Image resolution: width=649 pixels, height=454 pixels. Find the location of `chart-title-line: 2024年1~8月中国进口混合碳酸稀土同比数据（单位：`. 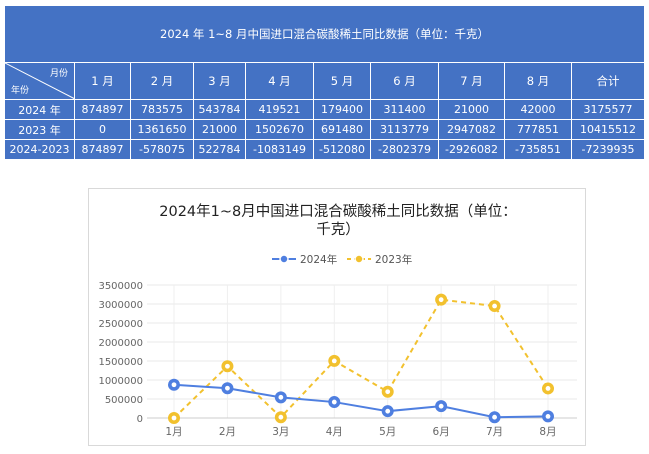

chart-title-line: 2024年1~8月中国进口混合碳酸稀土同比数据（单位： is located at coordinates (338, 211).